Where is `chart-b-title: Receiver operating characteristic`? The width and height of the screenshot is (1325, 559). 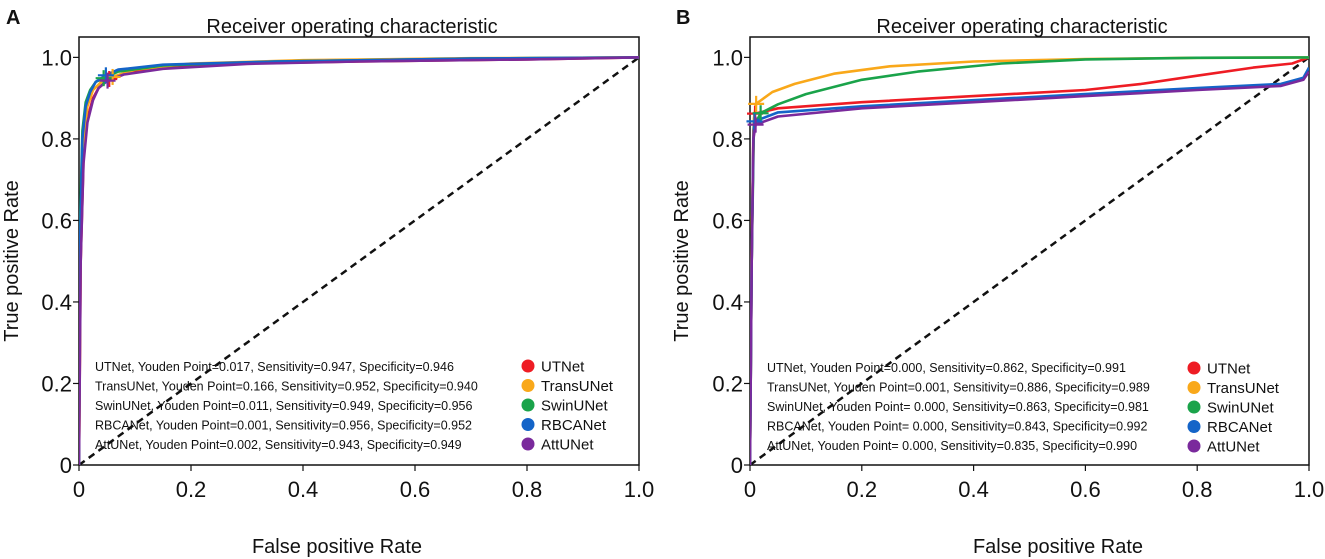 chart-b-title: Receiver operating characteristic is located at coordinates (1021, 27).